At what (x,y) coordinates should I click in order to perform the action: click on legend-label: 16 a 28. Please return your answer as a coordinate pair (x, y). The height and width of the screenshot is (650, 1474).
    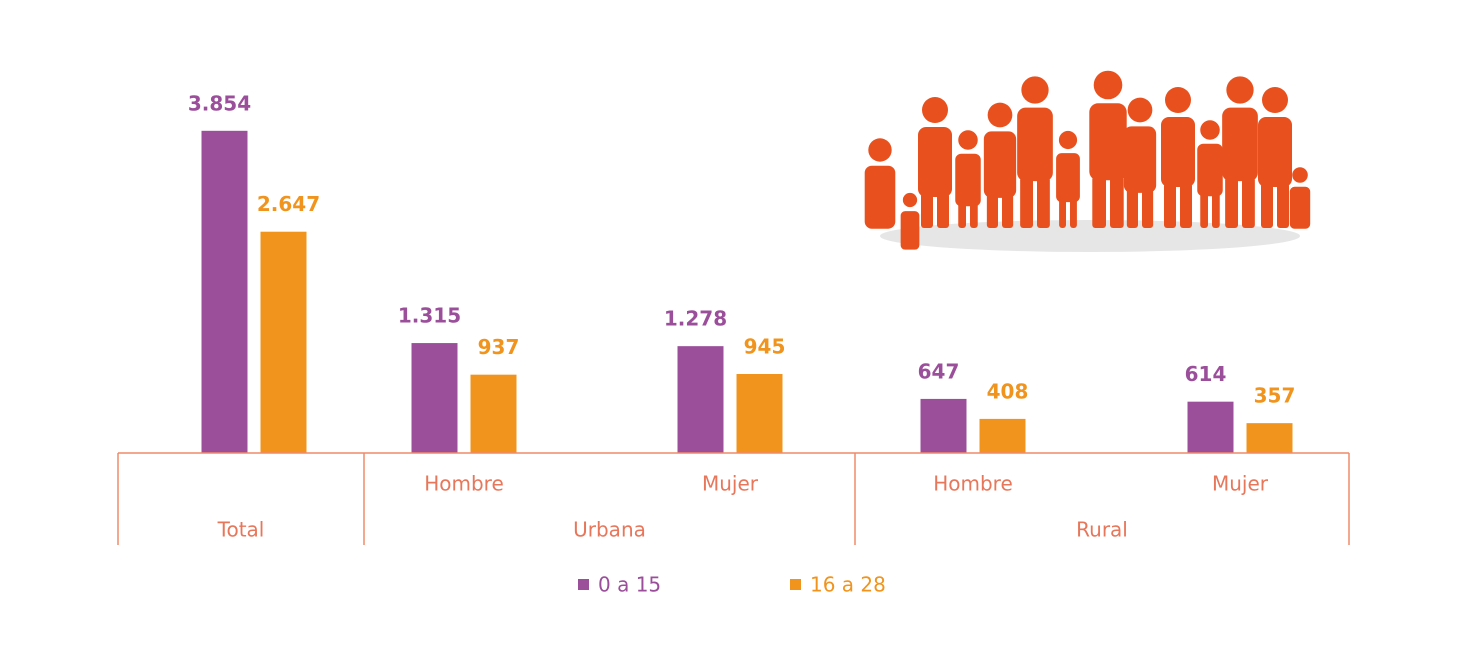
    Looking at the image, I should click on (848, 585).